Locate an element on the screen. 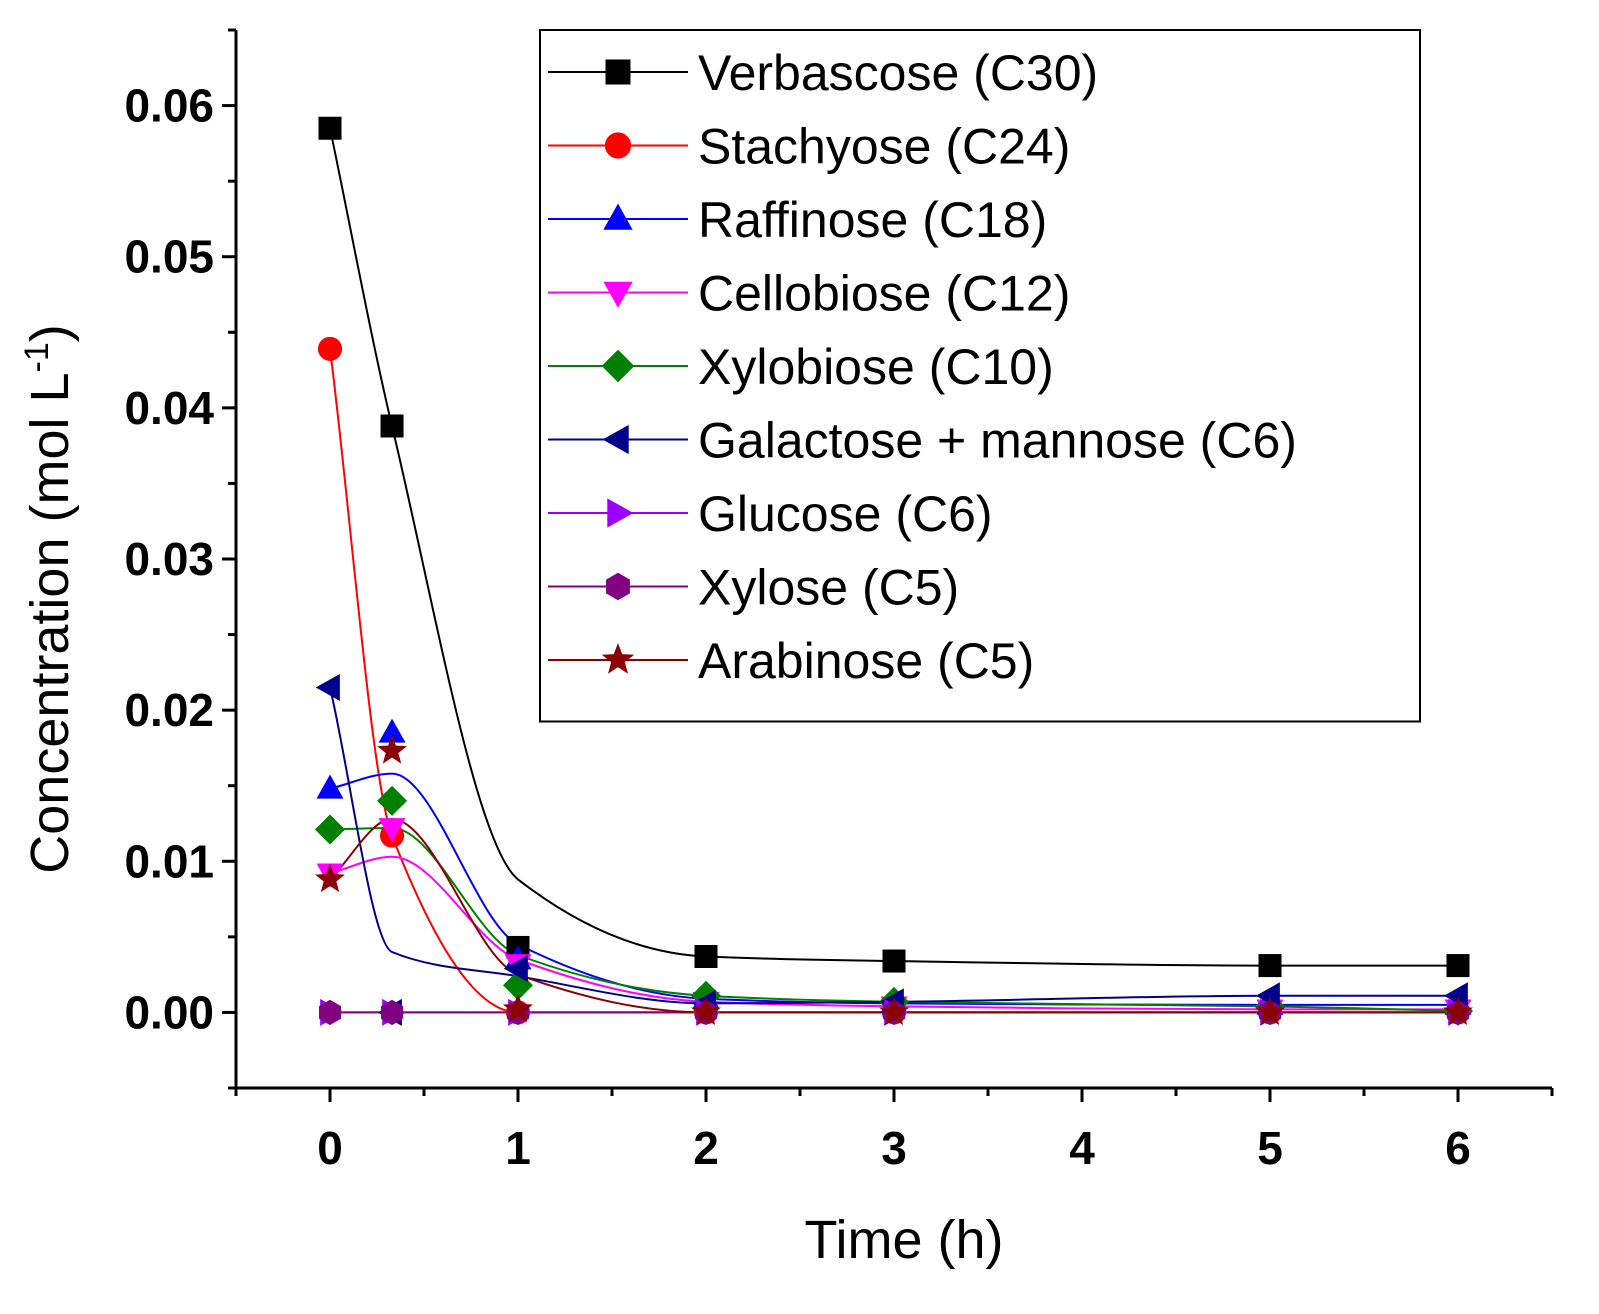 The image size is (1599, 1314). fit-curve-xylobiose-c10 is located at coordinates (894, 919).